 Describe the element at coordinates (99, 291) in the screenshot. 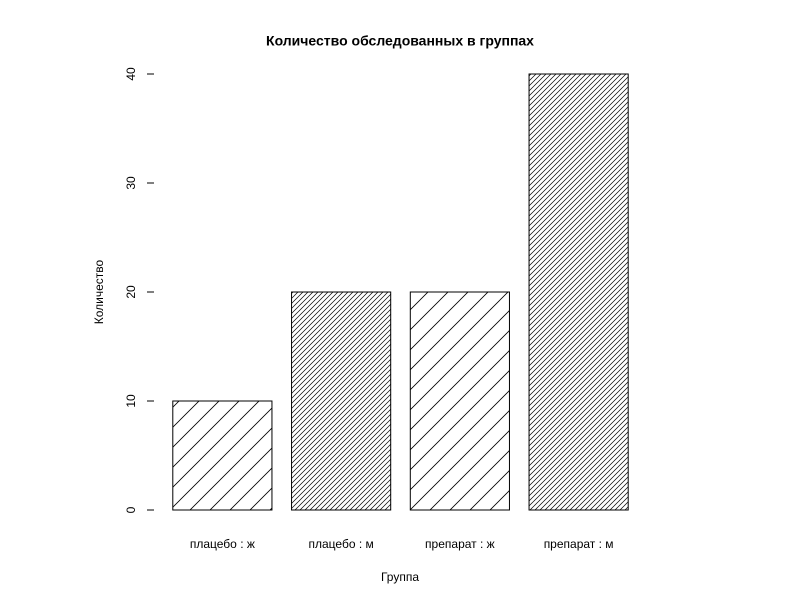

I see `y-axis-label: Количество` at that location.